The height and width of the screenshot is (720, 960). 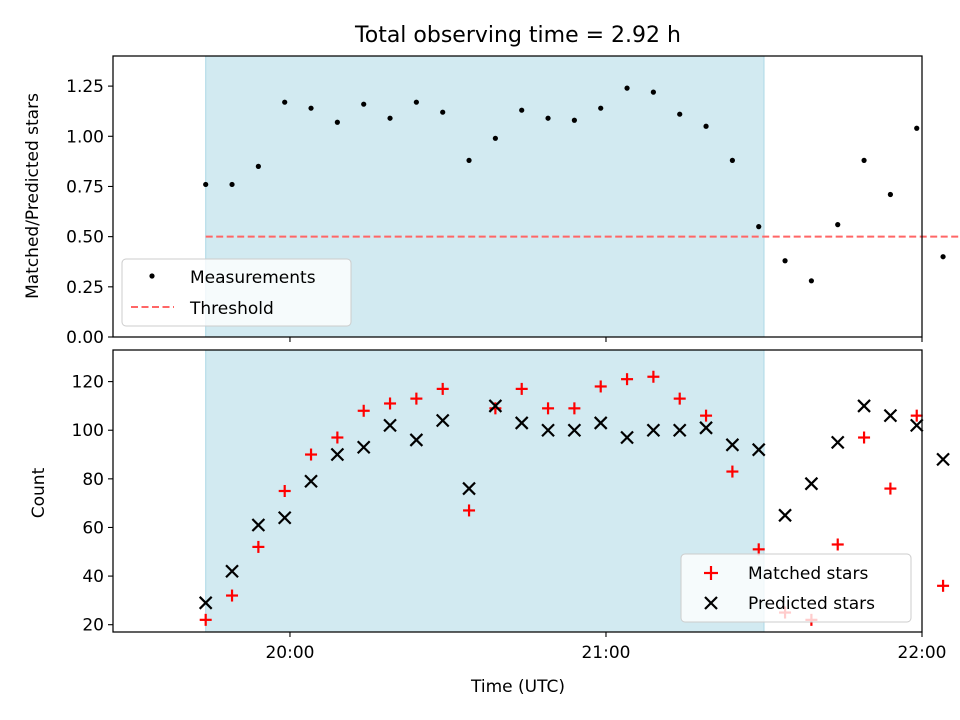 What do you see at coordinates (88, 431) in the screenshot?
I see `bottom-y-tick-label: 100` at bounding box center [88, 431].